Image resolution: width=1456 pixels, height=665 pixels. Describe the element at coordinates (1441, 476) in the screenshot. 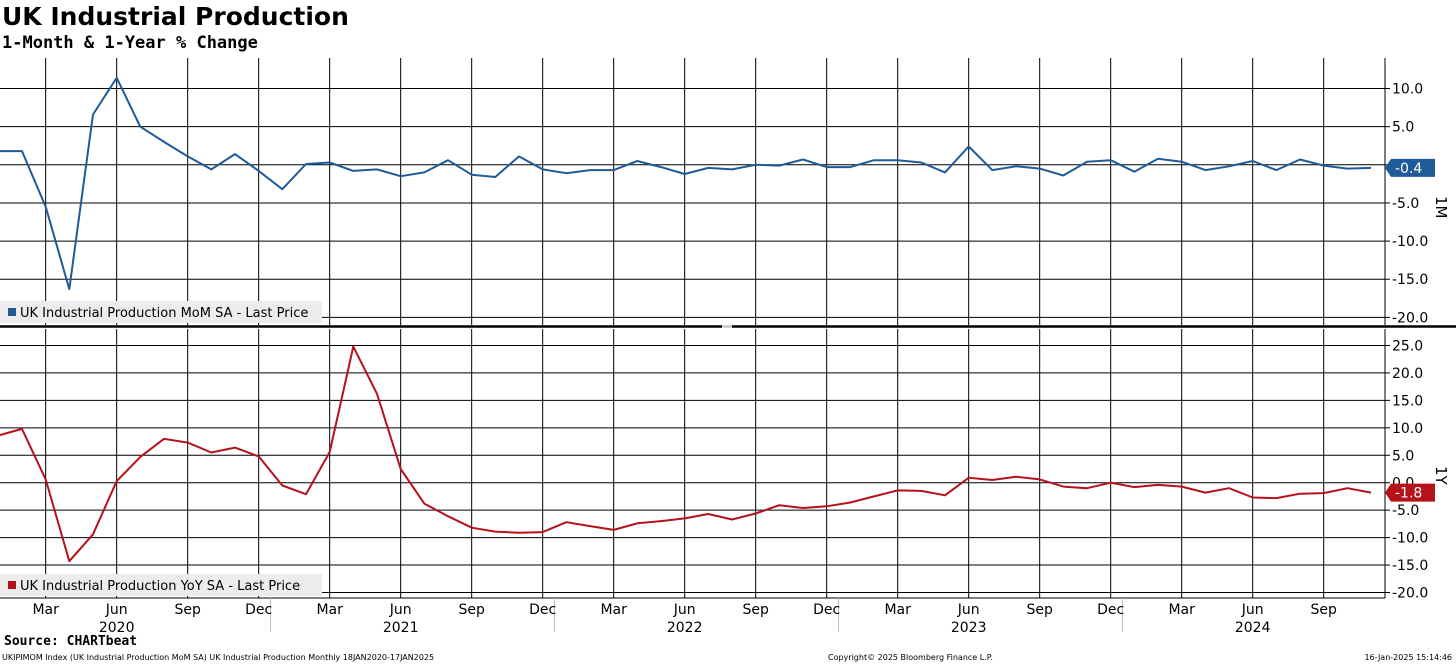

I see `panel-label: 1Y` at that location.